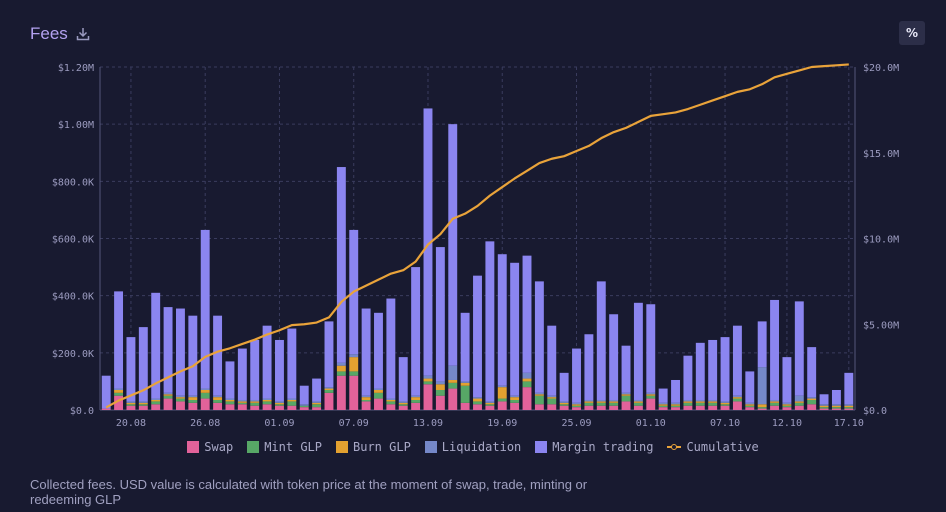 The height and width of the screenshot is (512, 946). I want to click on legend-item-margin: Margin trading, so click(594, 447).